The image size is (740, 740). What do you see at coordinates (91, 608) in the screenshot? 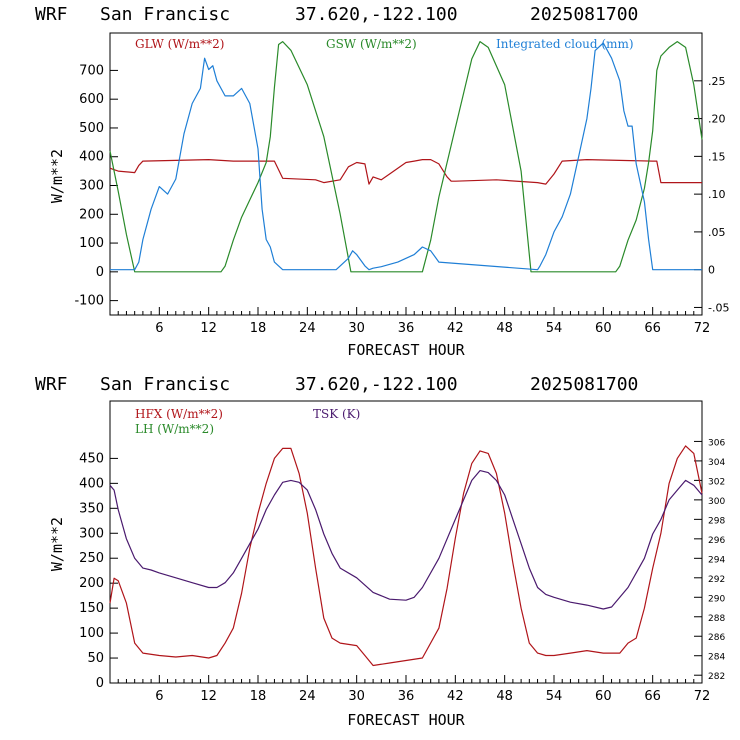
I see `y-tick-label: 150` at bounding box center [91, 608].